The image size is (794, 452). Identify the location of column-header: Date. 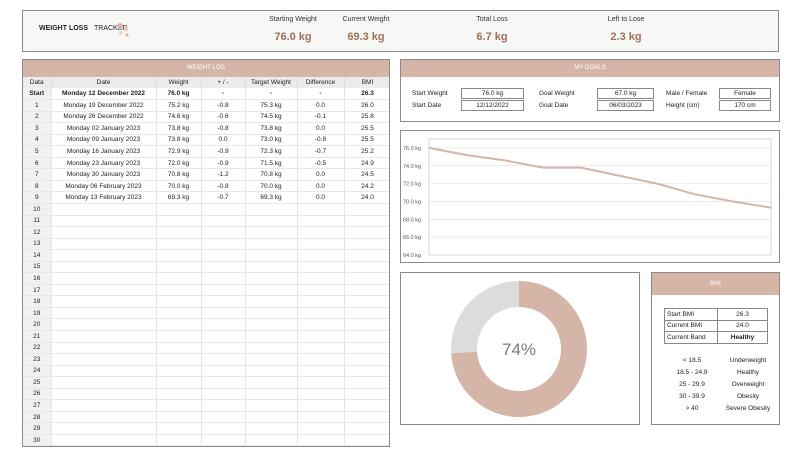
(104, 82).